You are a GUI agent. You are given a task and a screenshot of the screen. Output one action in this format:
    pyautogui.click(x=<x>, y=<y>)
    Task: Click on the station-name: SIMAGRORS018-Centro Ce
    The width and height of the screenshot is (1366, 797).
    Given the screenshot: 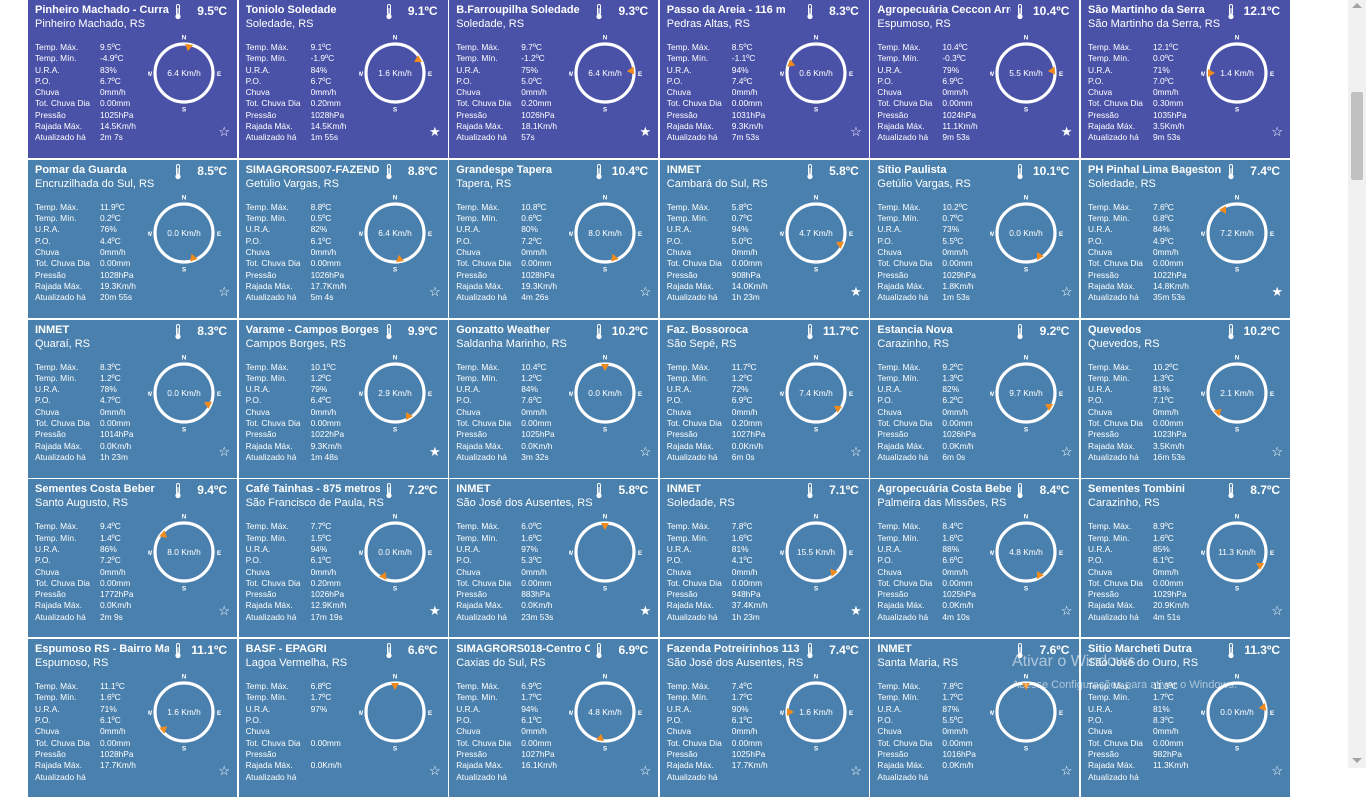 What is the action you would take?
    pyautogui.click(x=523, y=649)
    